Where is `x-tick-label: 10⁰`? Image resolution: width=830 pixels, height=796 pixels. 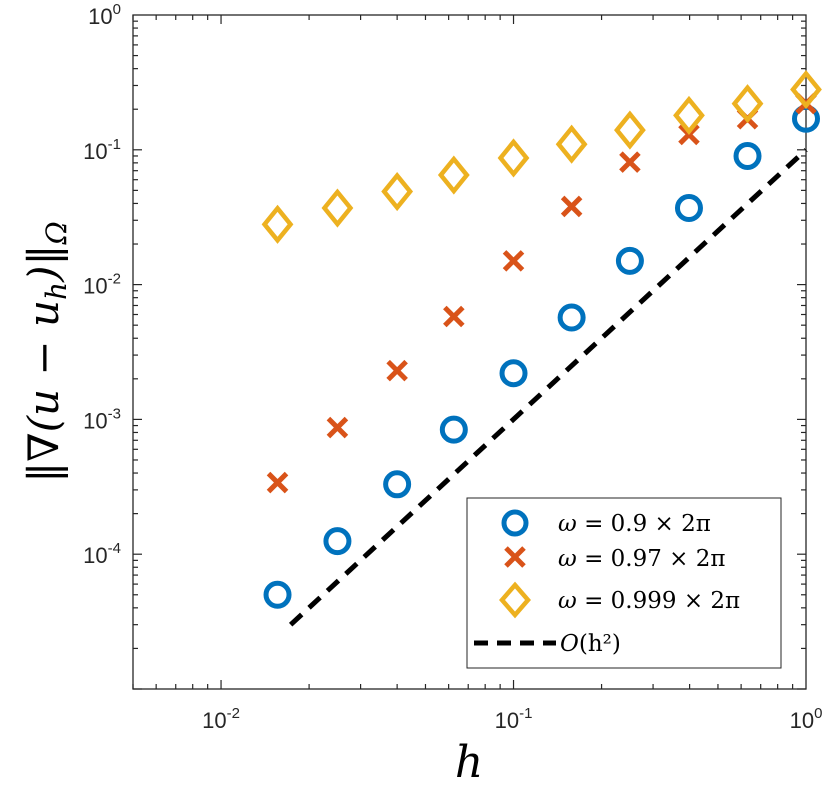
x-tick-label: 10⁰ is located at coordinates (806, 719).